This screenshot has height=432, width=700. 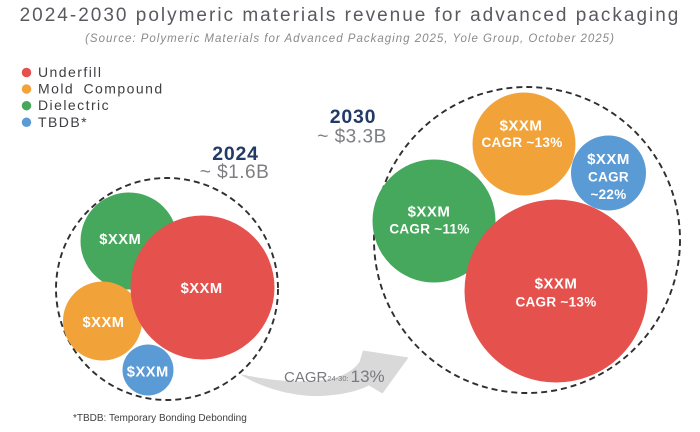 What do you see at coordinates (608, 194) in the screenshot?
I see `svg-text: ~22%` at bounding box center [608, 194].